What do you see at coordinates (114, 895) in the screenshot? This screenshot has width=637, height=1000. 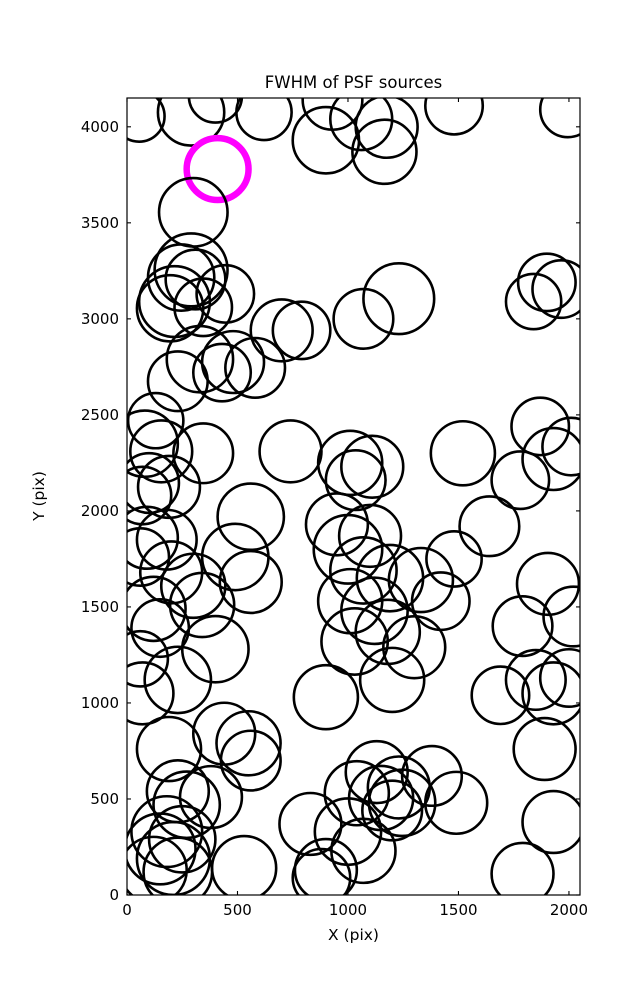 I see `y-tick-label: 0` at bounding box center [114, 895].